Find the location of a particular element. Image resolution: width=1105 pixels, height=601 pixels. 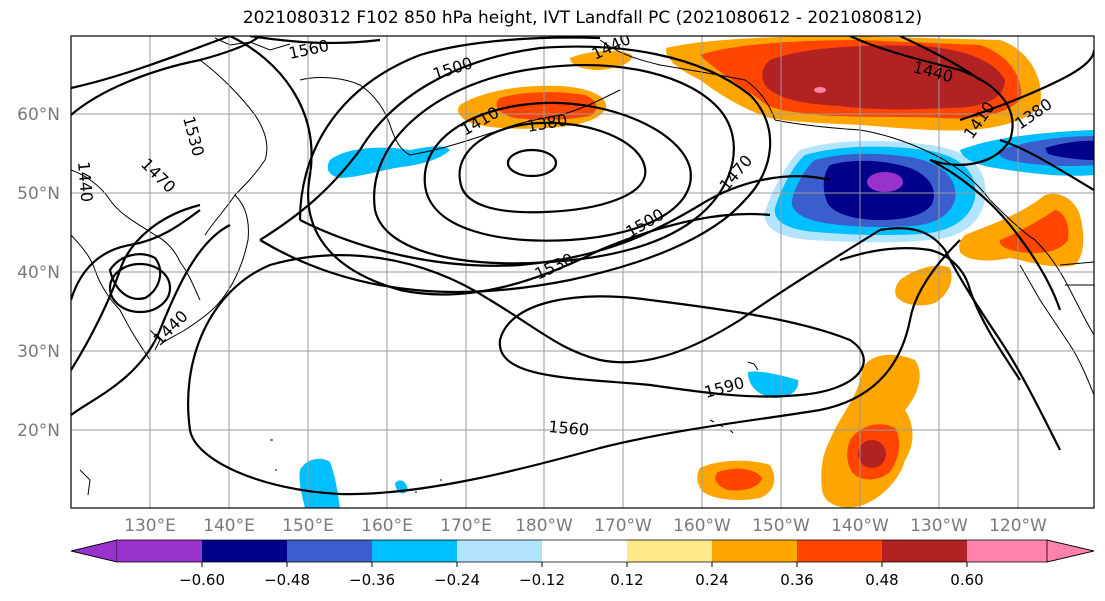

contour-1410-east is located at coordinates (931, 101).